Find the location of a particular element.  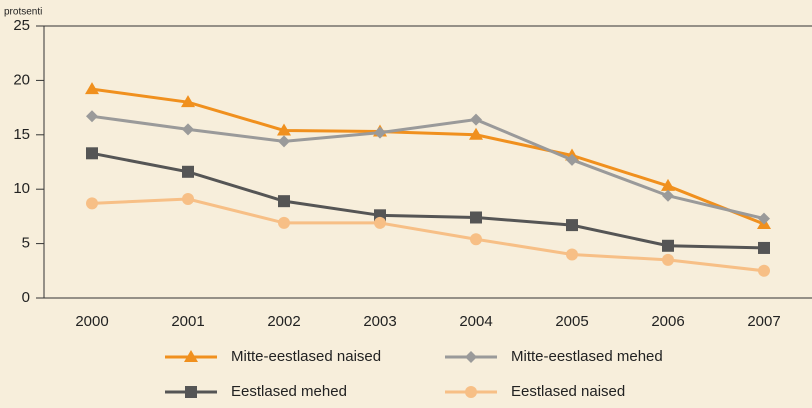

y-tick-label: 5 is located at coordinates (26, 243).